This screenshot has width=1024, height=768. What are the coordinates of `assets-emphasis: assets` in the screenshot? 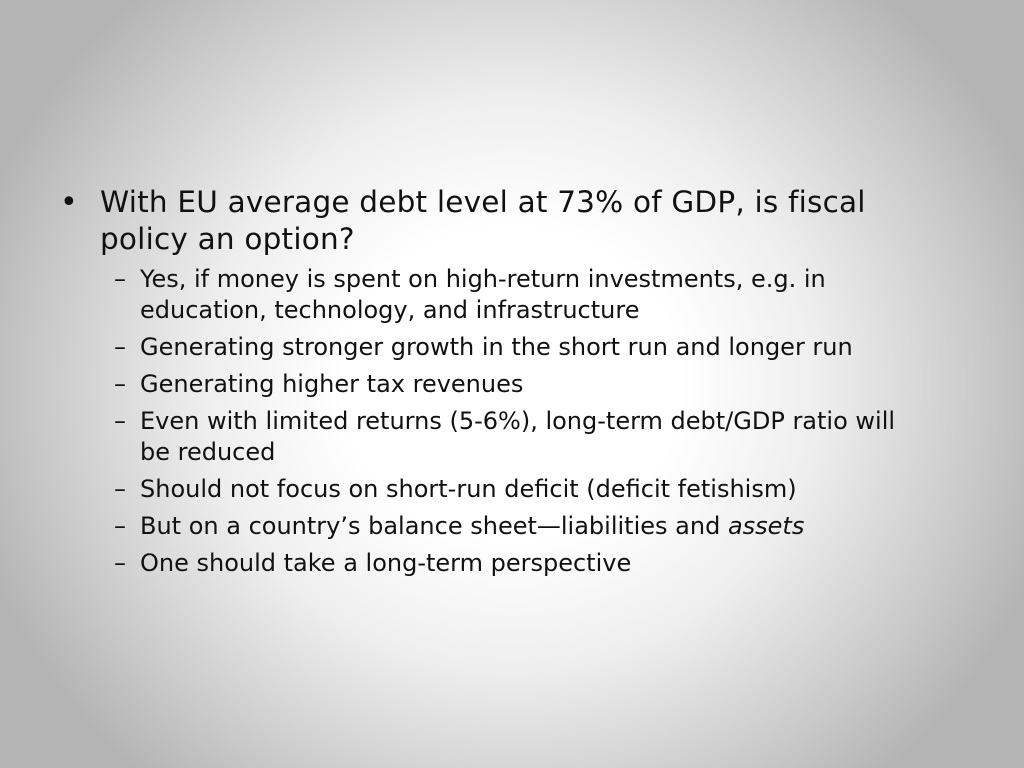 It's located at (766, 526).